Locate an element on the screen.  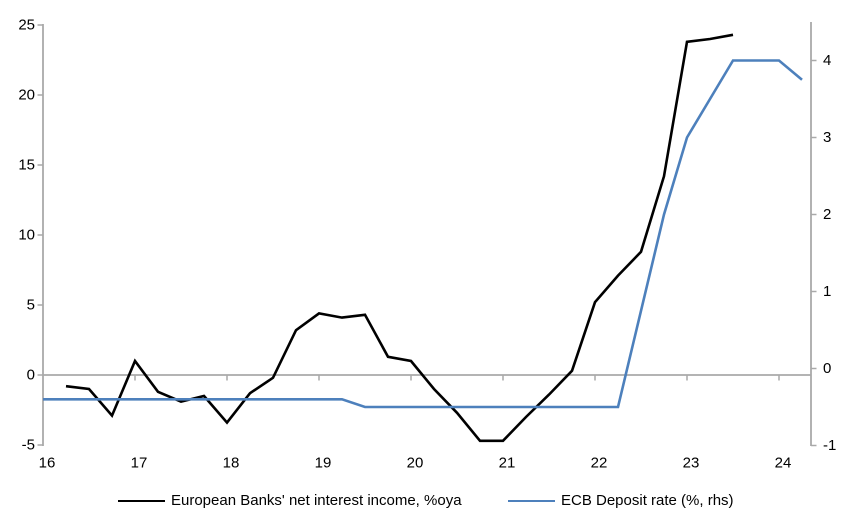
x-axis-tick-label: 16 is located at coordinates (47, 463).